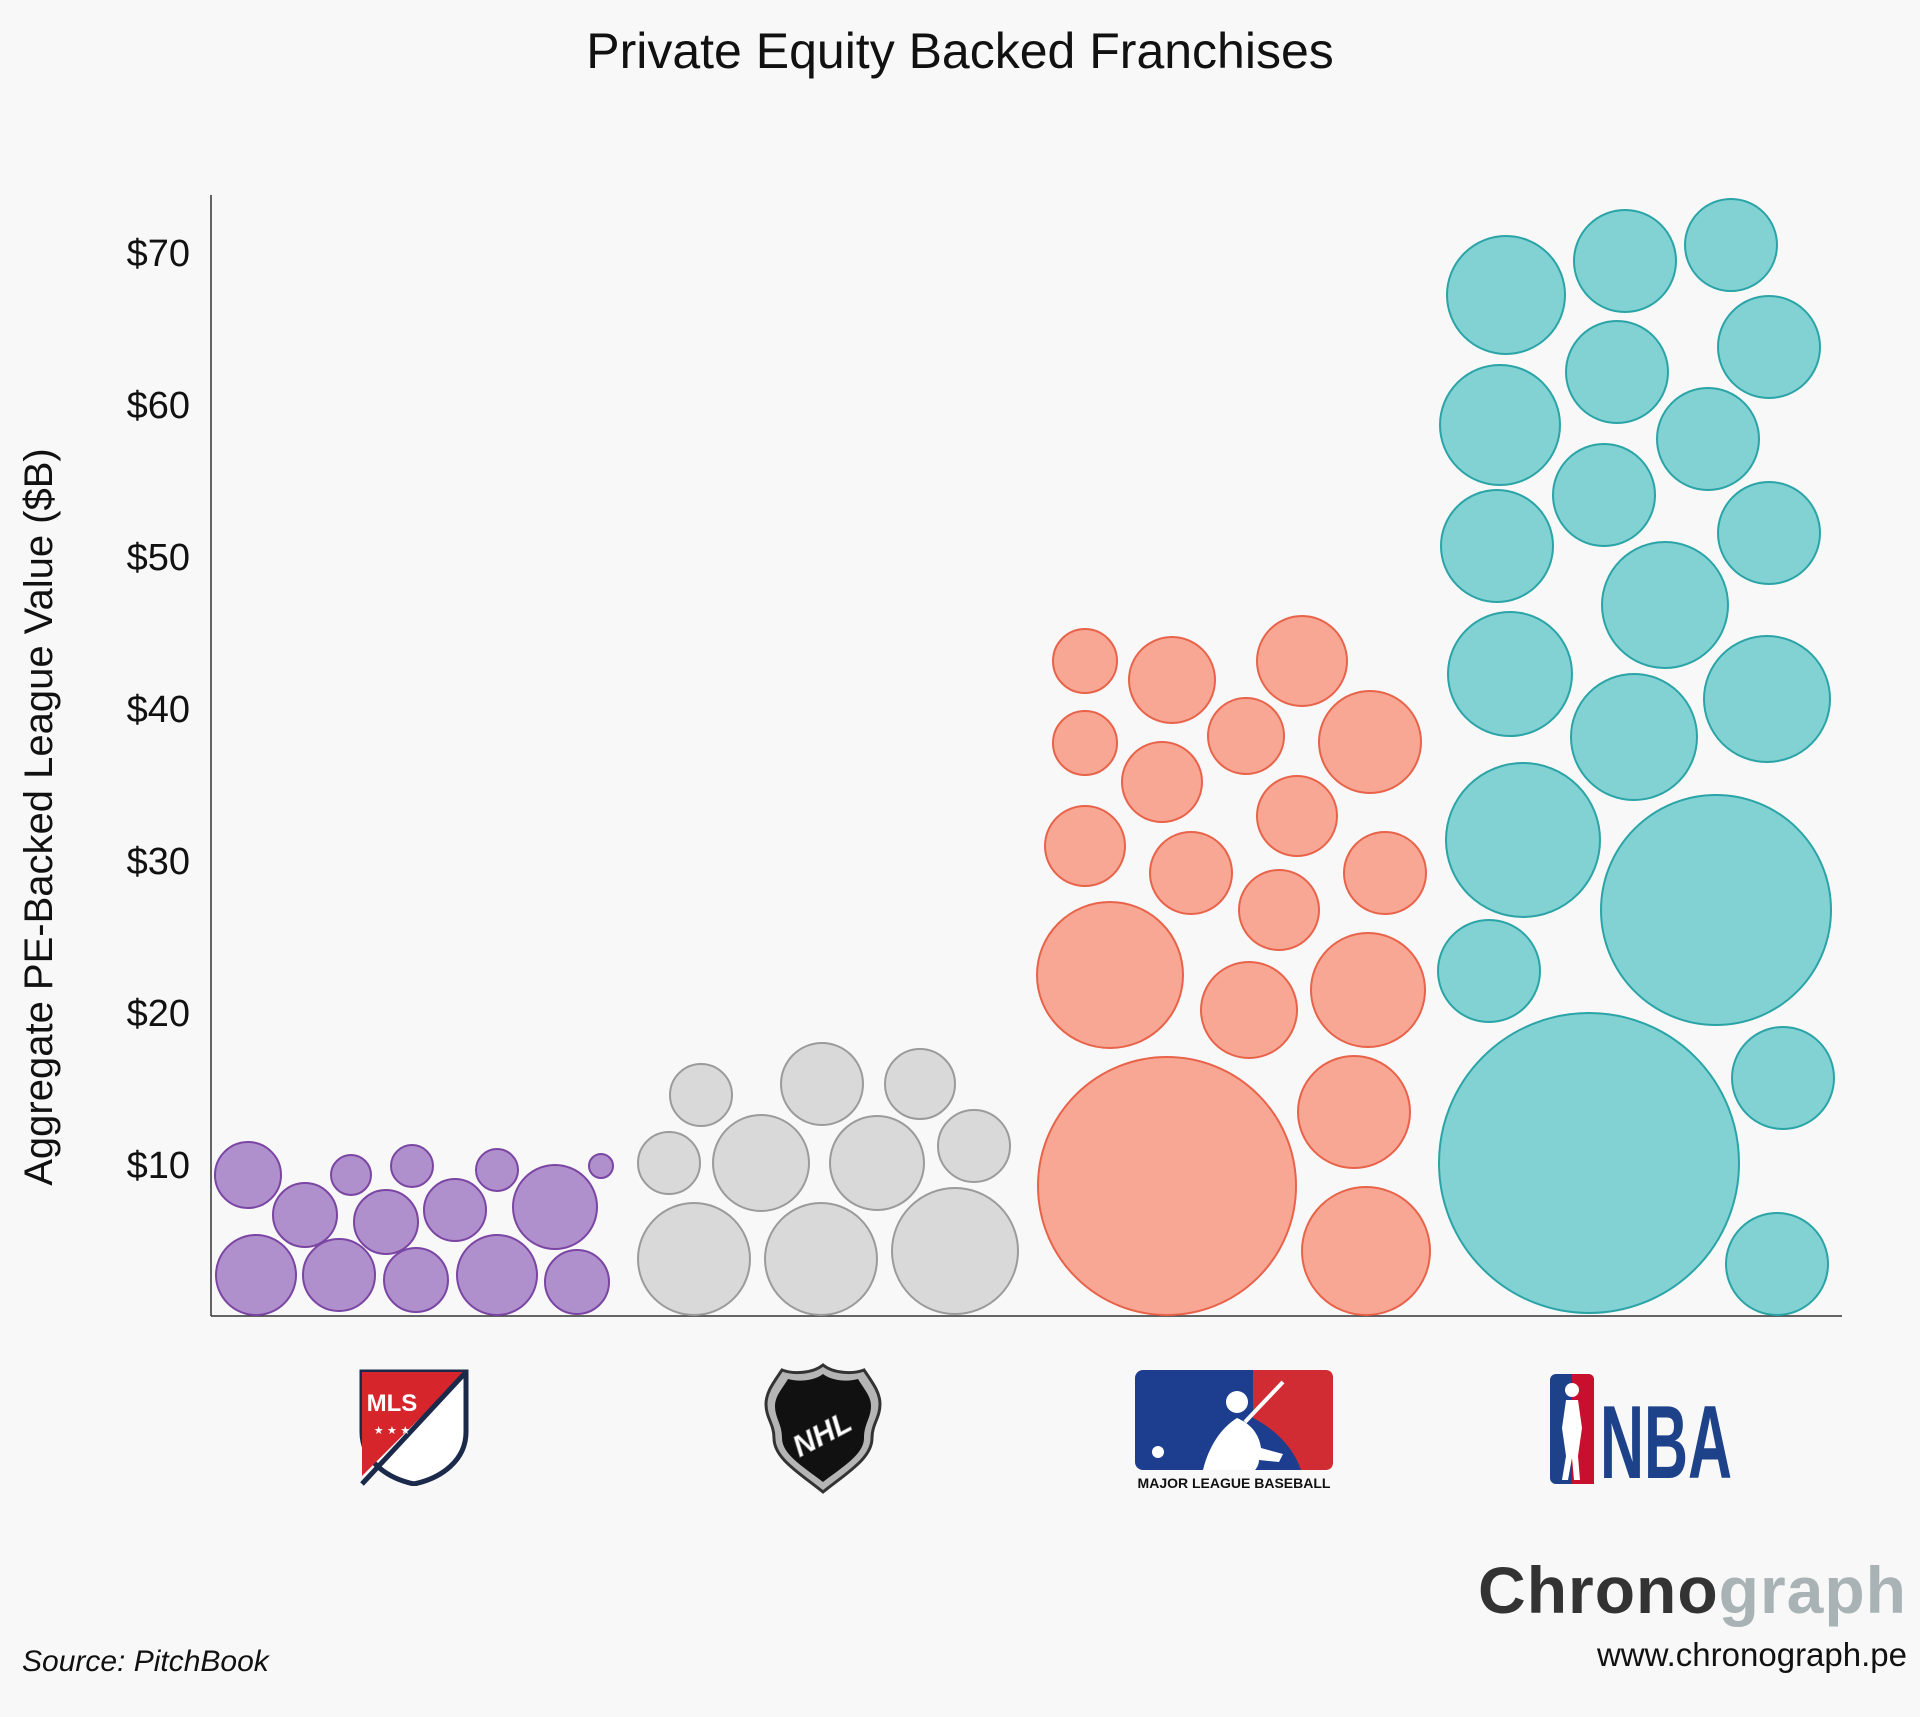 The height and width of the screenshot is (1717, 1920). What do you see at coordinates (1235, 1431) in the screenshot?
I see `mlb-logo: MAJOR LEAGUE BASEBALL` at bounding box center [1235, 1431].